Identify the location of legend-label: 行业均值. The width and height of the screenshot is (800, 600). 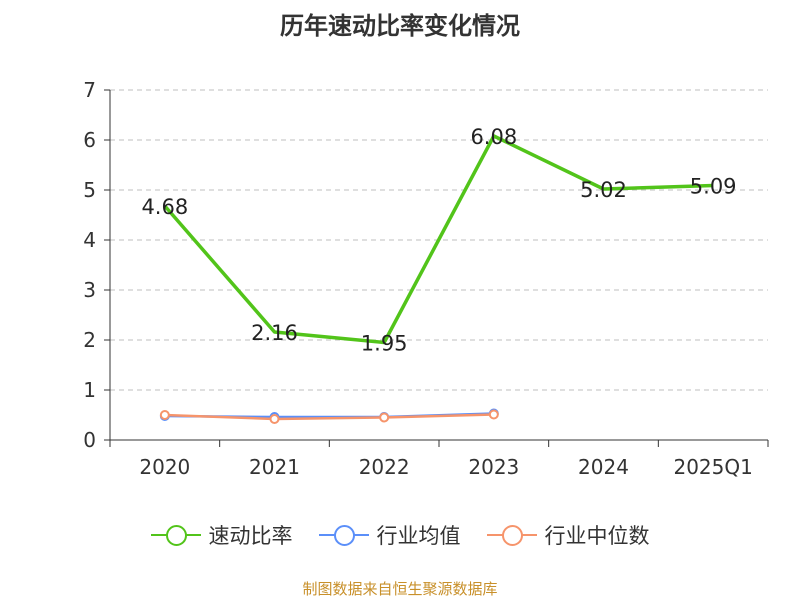
(418, 536).